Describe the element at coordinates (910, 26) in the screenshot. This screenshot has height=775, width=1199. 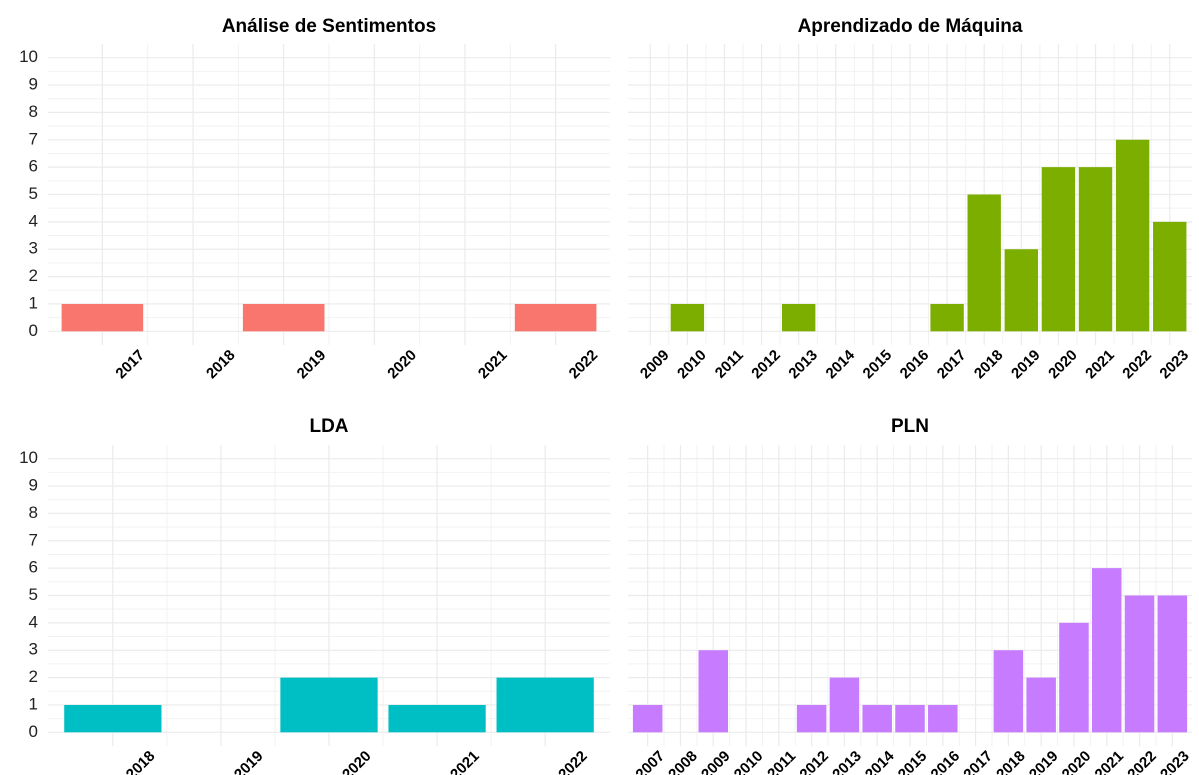
I see `panel-title: Aprendizado de Máquina` at that location.